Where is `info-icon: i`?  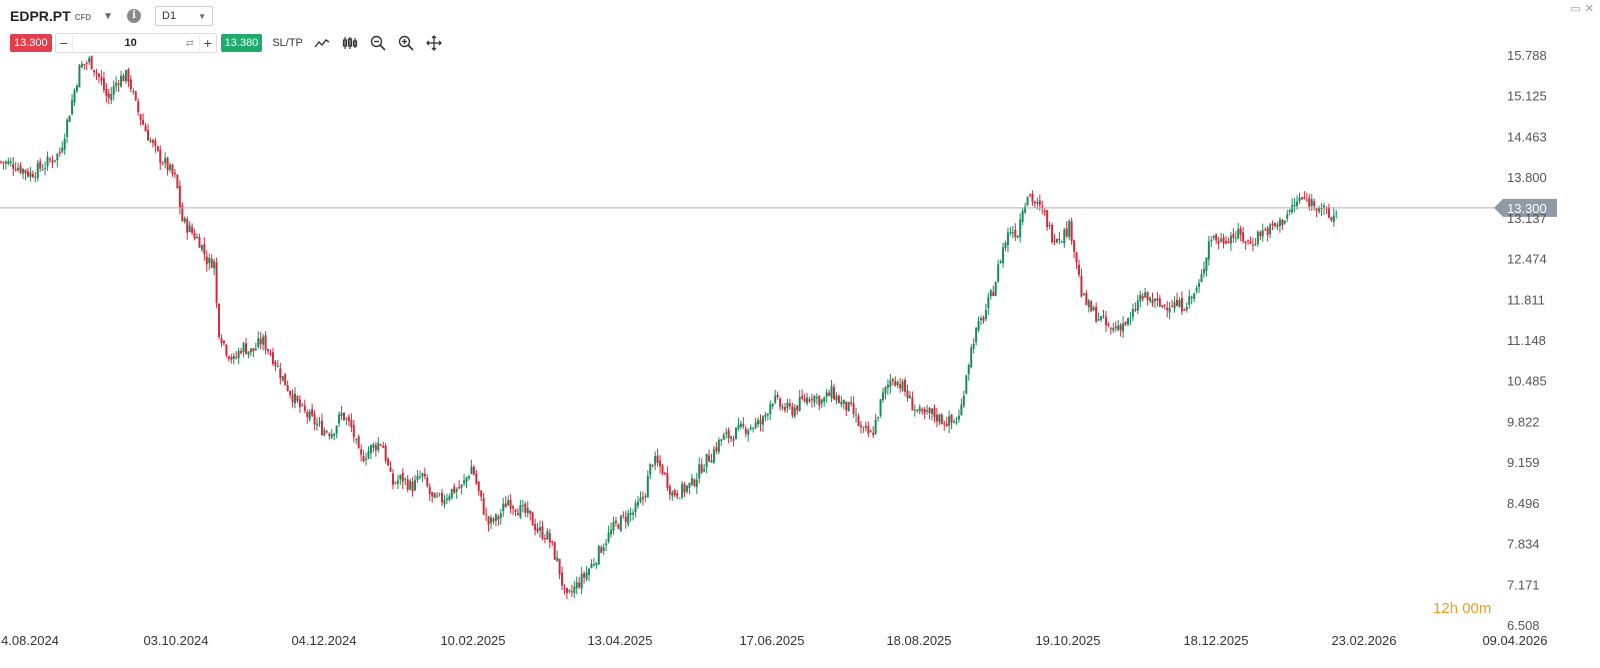
info-icon: i is located at coordinates (134, 16).